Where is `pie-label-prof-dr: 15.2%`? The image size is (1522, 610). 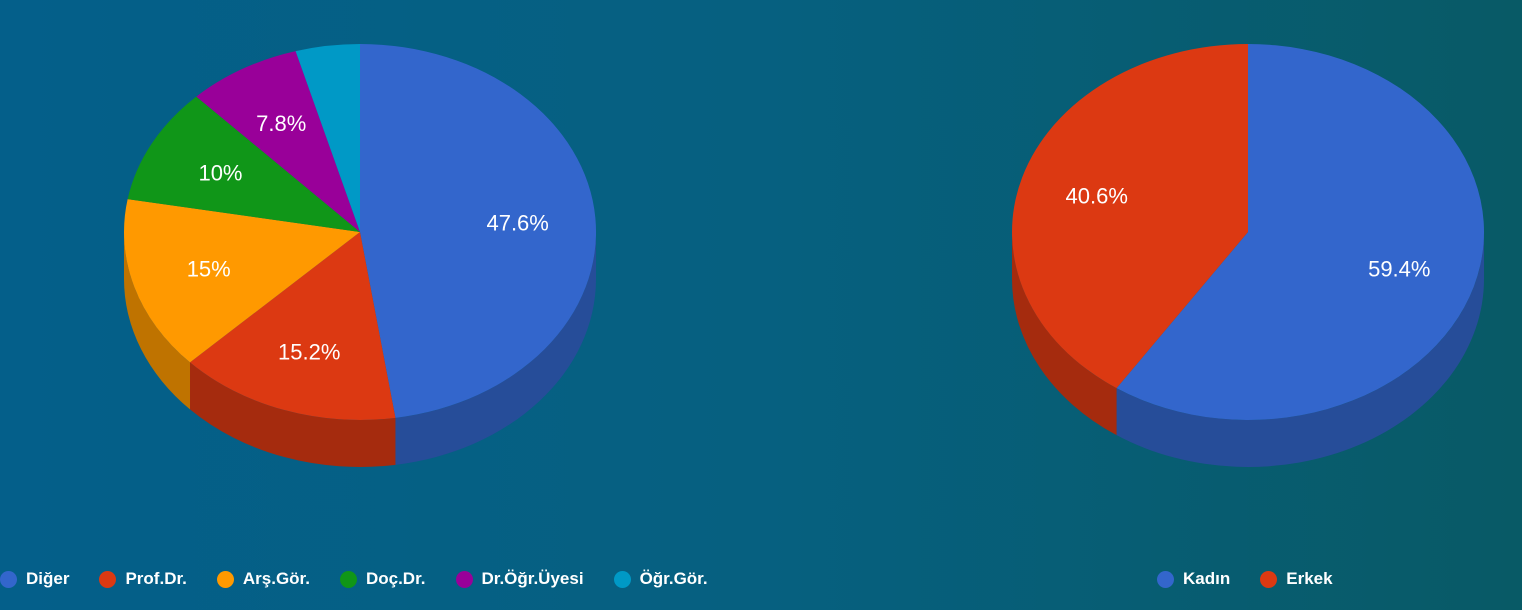 pie-label-prof-dr: 15.2% is located at coordinates (309, 351).